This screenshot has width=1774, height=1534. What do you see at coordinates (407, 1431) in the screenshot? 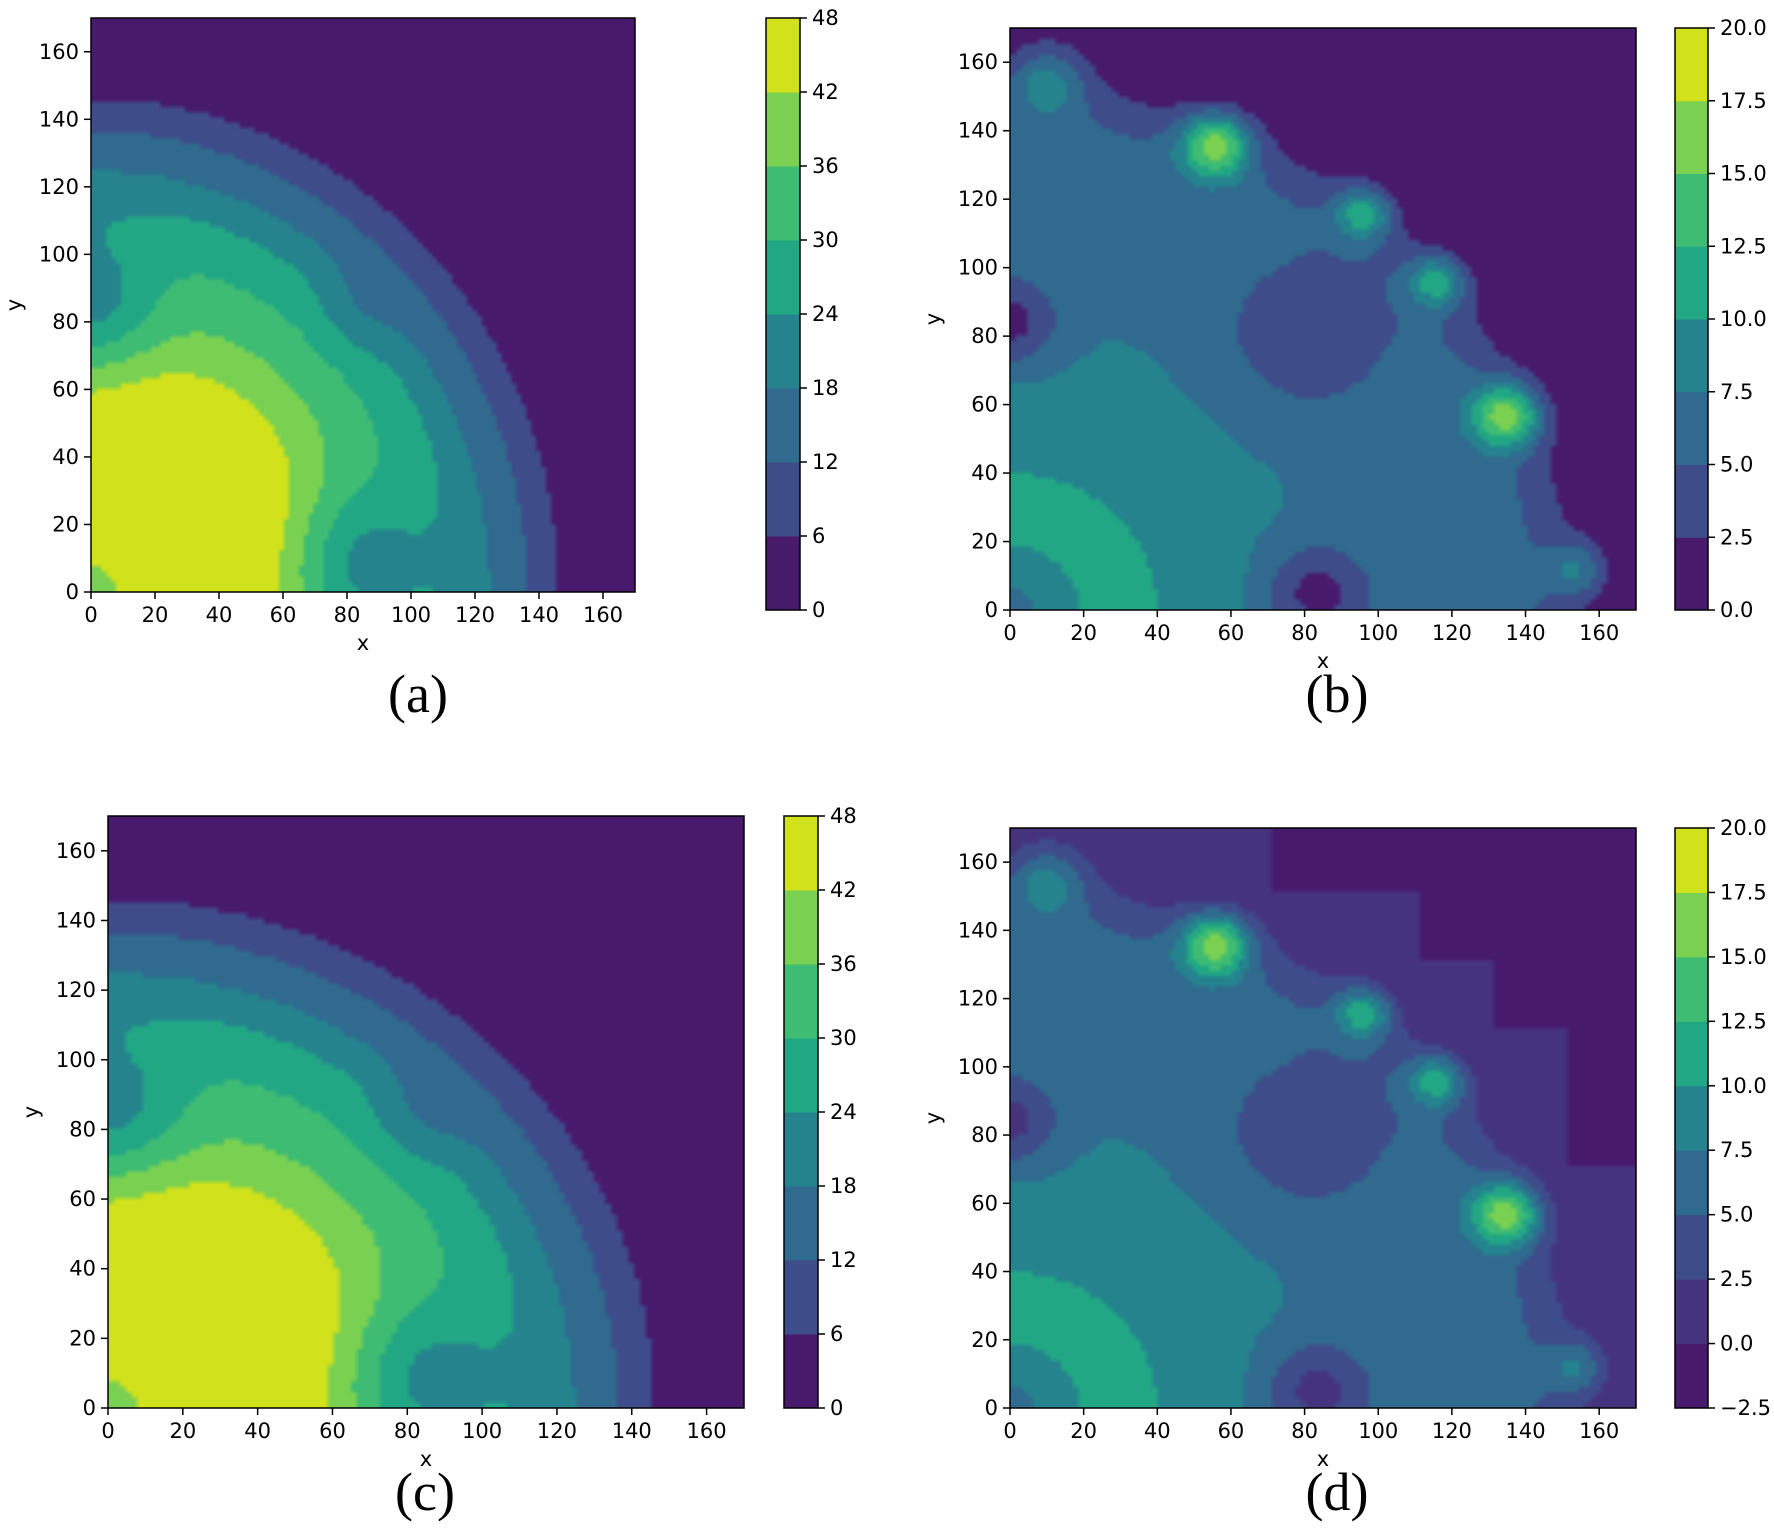
I see `x-tick-label-c: 80` at bounding box center [407, 1431].